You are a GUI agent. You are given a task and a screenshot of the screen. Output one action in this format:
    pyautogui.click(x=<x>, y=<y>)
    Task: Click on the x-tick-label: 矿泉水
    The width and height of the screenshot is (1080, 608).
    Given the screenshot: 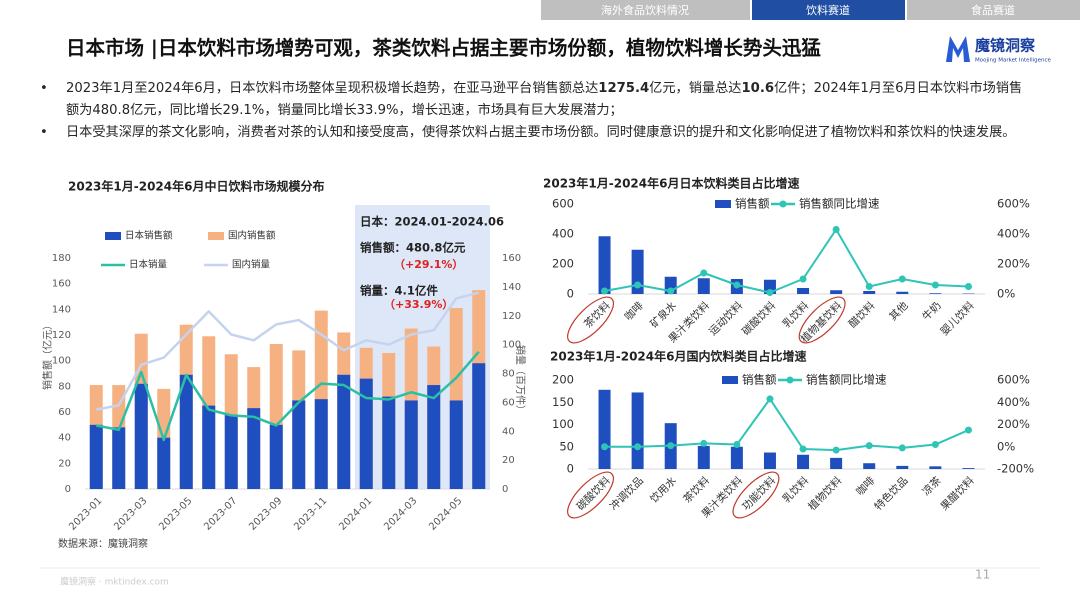 What is the action you would take?
    pyautogui.click(x=663, y=315)
    